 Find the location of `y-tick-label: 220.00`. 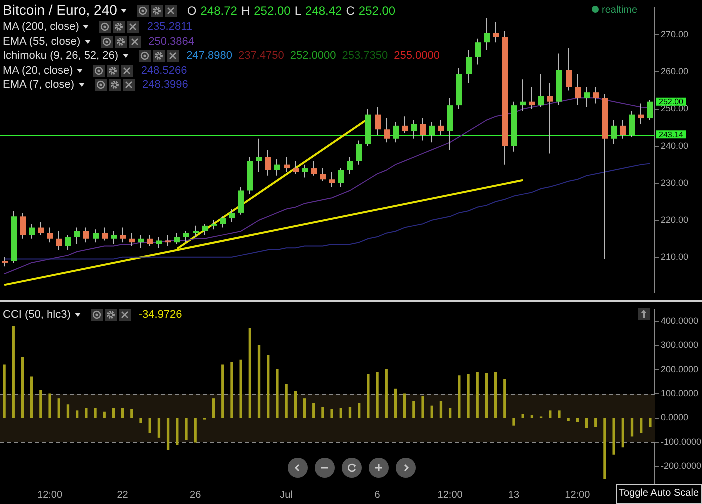

y-tick-label: 220.00 is located at coordinates (675, 219).